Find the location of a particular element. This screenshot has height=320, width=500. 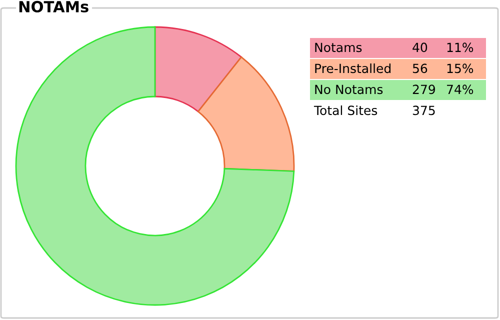

text: 74% is located at coordinates (460, 89).